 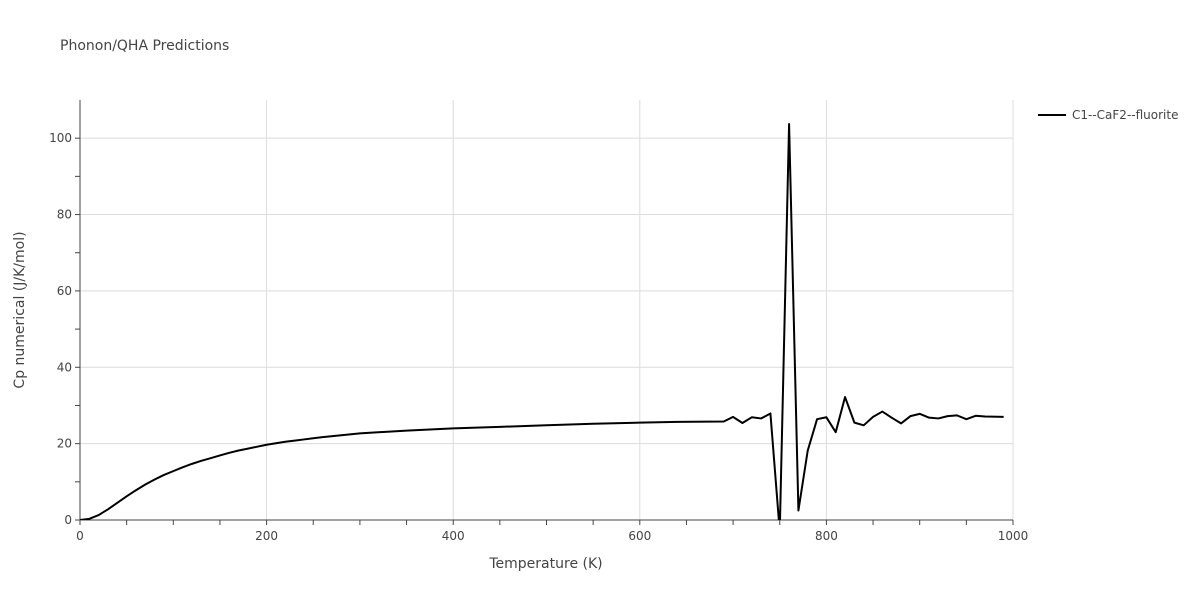 I want to click on x-tick-label: 200, so click(x=266, y=536).